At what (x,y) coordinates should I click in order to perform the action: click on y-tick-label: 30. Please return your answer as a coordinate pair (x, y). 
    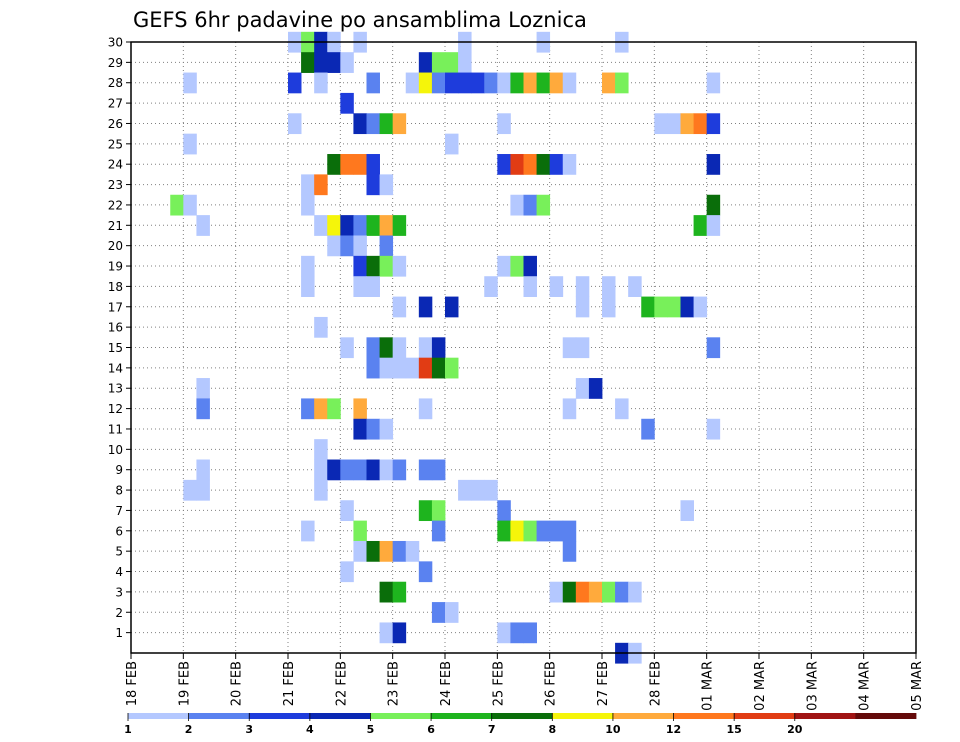
    Looking at the image, I should click on (115, 43).